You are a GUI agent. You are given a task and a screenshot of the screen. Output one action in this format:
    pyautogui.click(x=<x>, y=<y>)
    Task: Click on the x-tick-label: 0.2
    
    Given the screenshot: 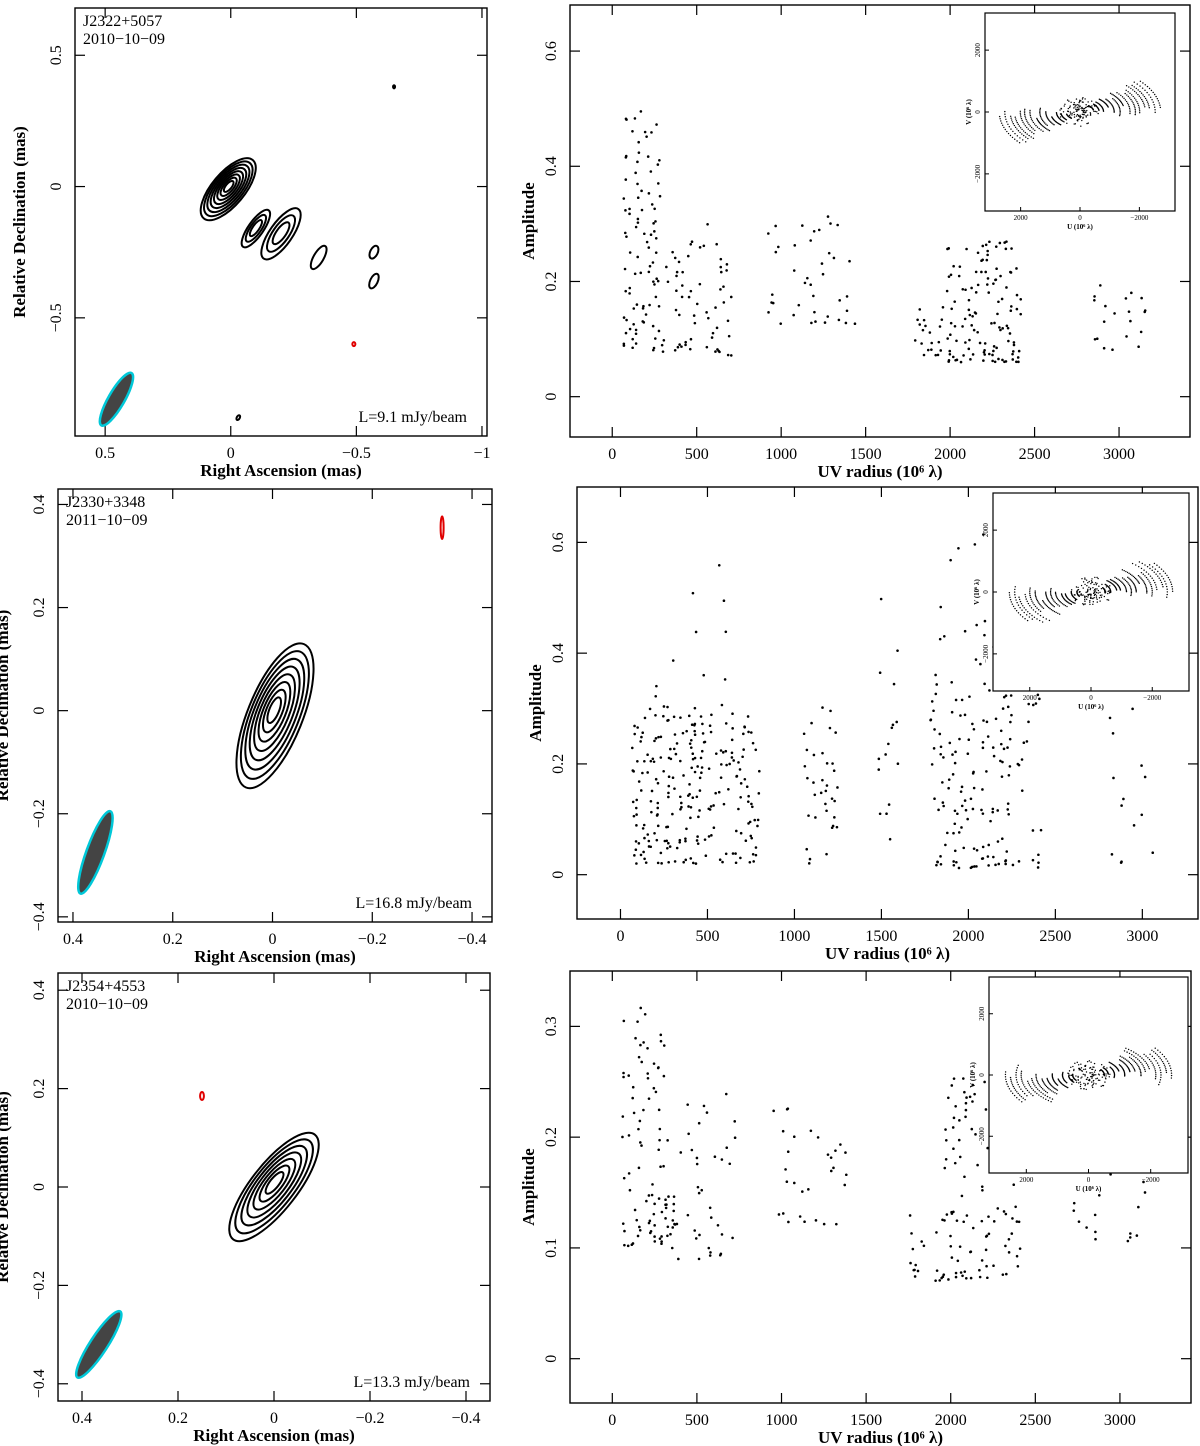 What is the action you would take?
    pyautogui.click(x=173, y=939)
    